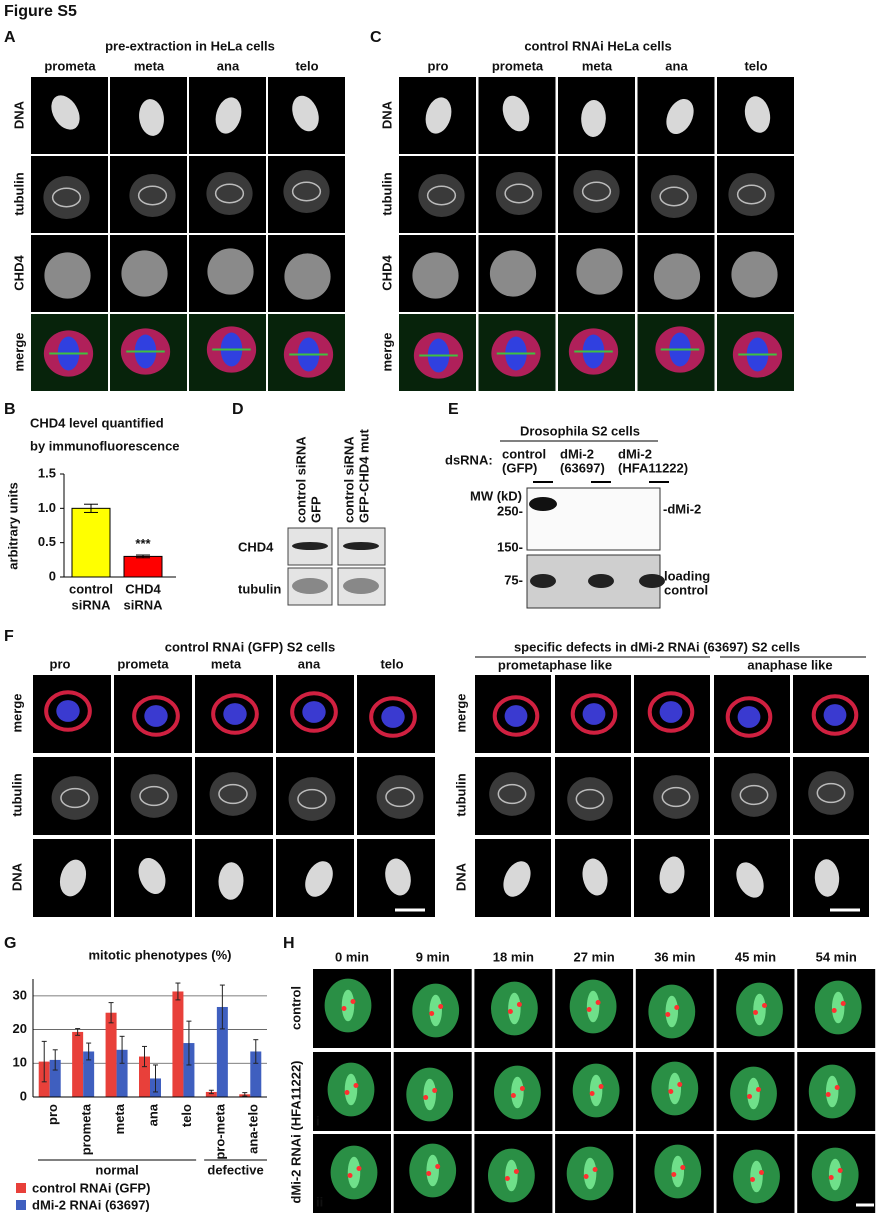 The image size is (880, 1218). What do you see at coordinates (250, 646) in the screenshot?
I see `panel-title: control RNAi (GFP) S2 cells` at bounding box center [250, 646].